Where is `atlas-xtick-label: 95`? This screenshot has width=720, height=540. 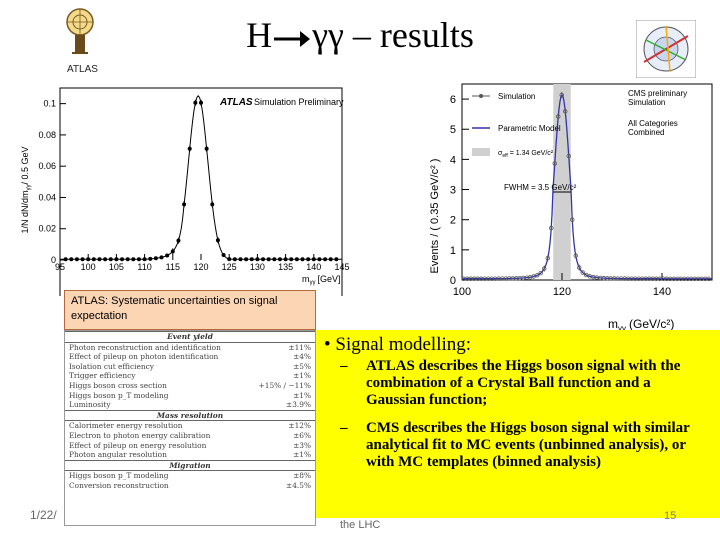 atlas-xtick-label: 95 is located at coordinates (60, 267).